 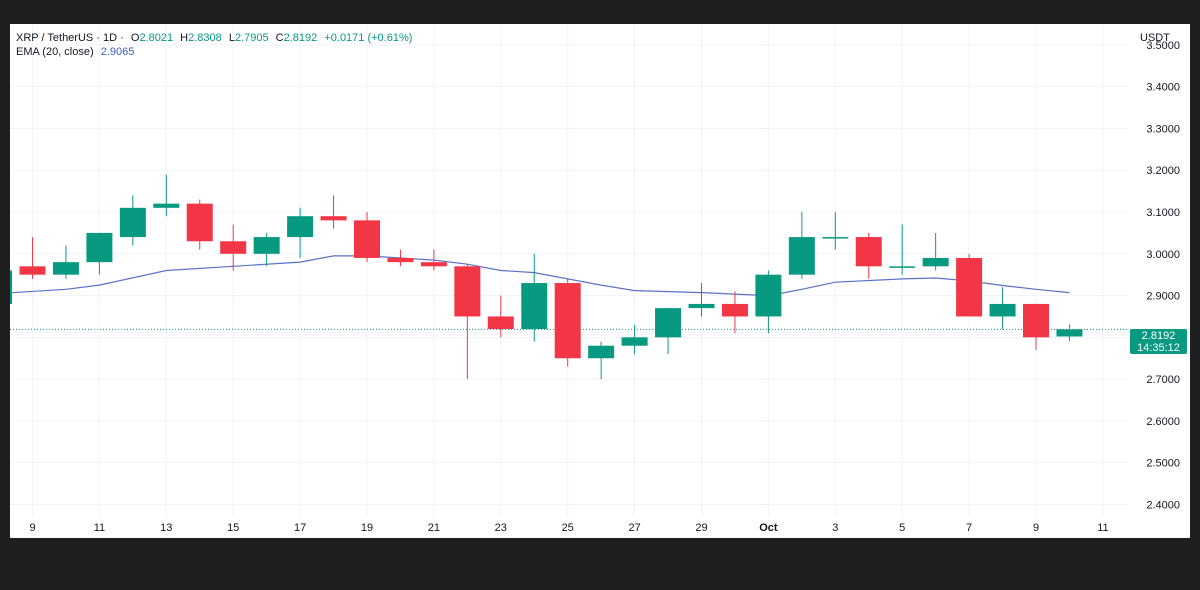 I want to click on change-value: +0.0171 (+0.61%), so click(x=368, y=38).